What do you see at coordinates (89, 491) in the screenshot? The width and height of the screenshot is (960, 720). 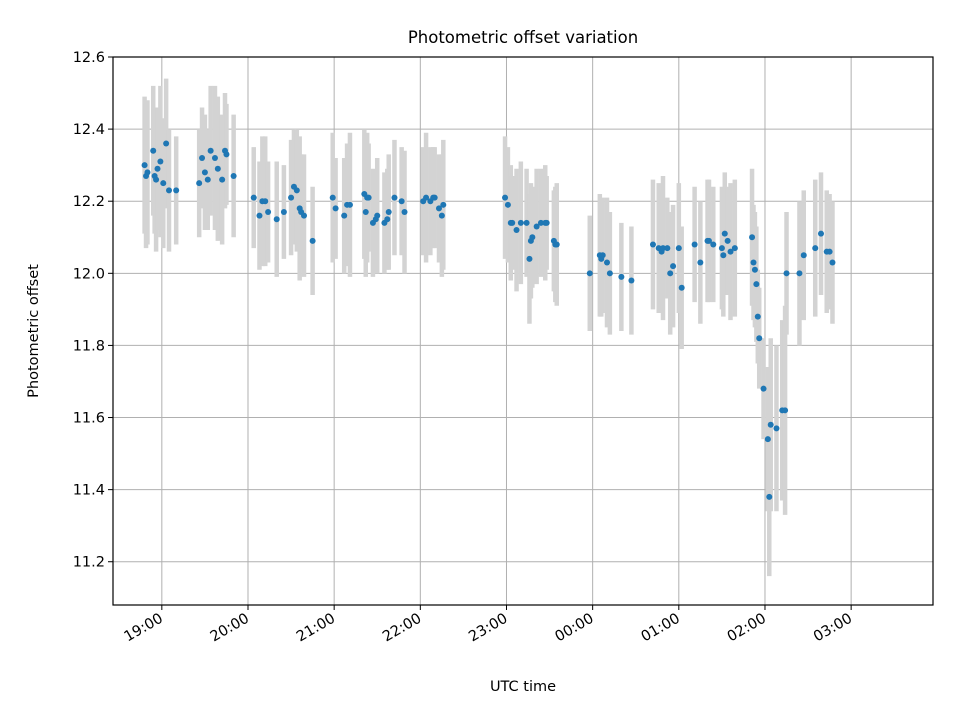 I see `y-tick-label: 11.4` at bounding box center [89, 491].